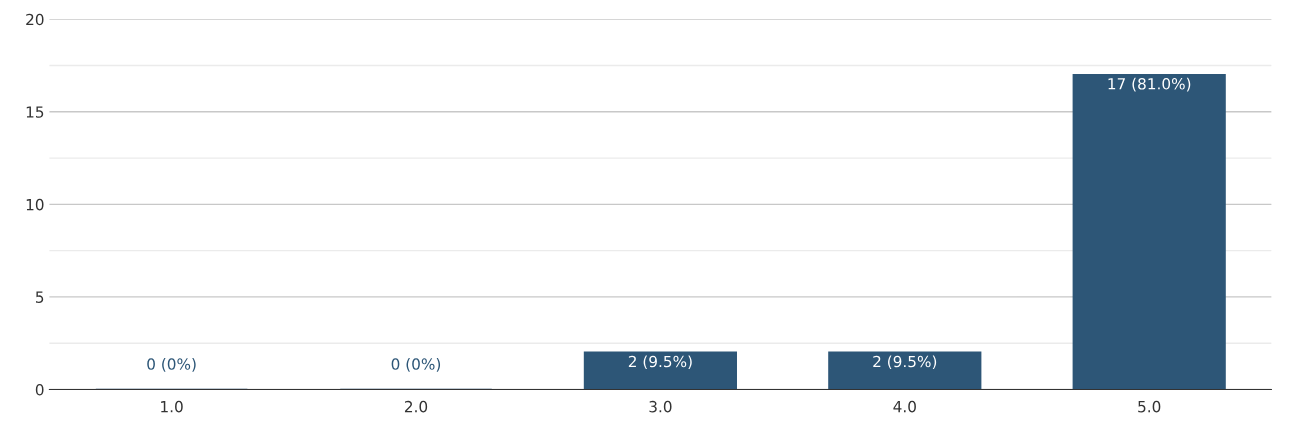  What do you see at coordinates (35, 19) in the screenshot?
I see `y-tick-label: 20` at bounding box center [35, 19].